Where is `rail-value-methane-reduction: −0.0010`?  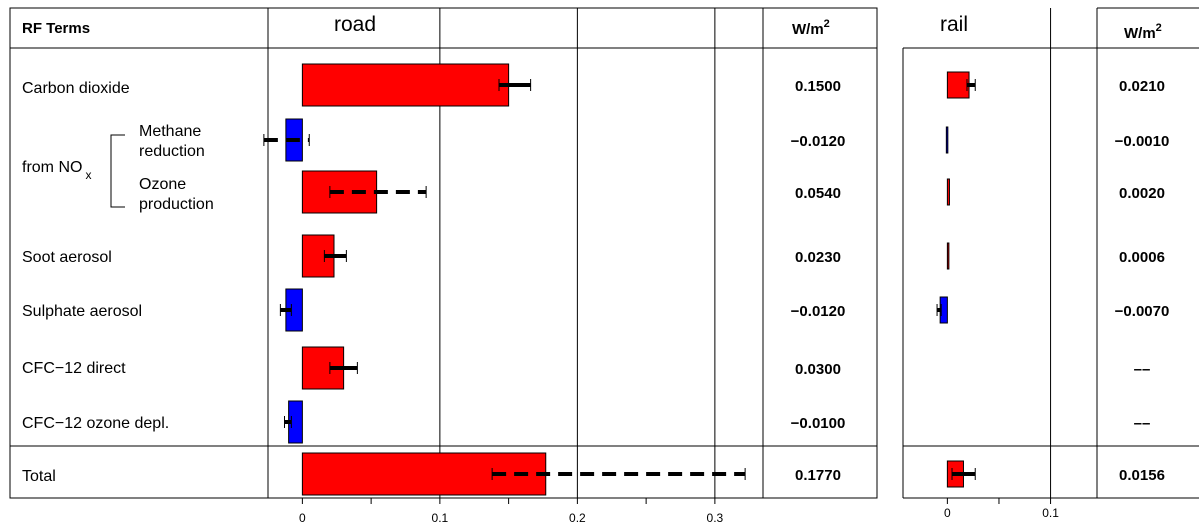
rail-value-methane-reduction: −0.0010 is located at coordinates (1142, 141).